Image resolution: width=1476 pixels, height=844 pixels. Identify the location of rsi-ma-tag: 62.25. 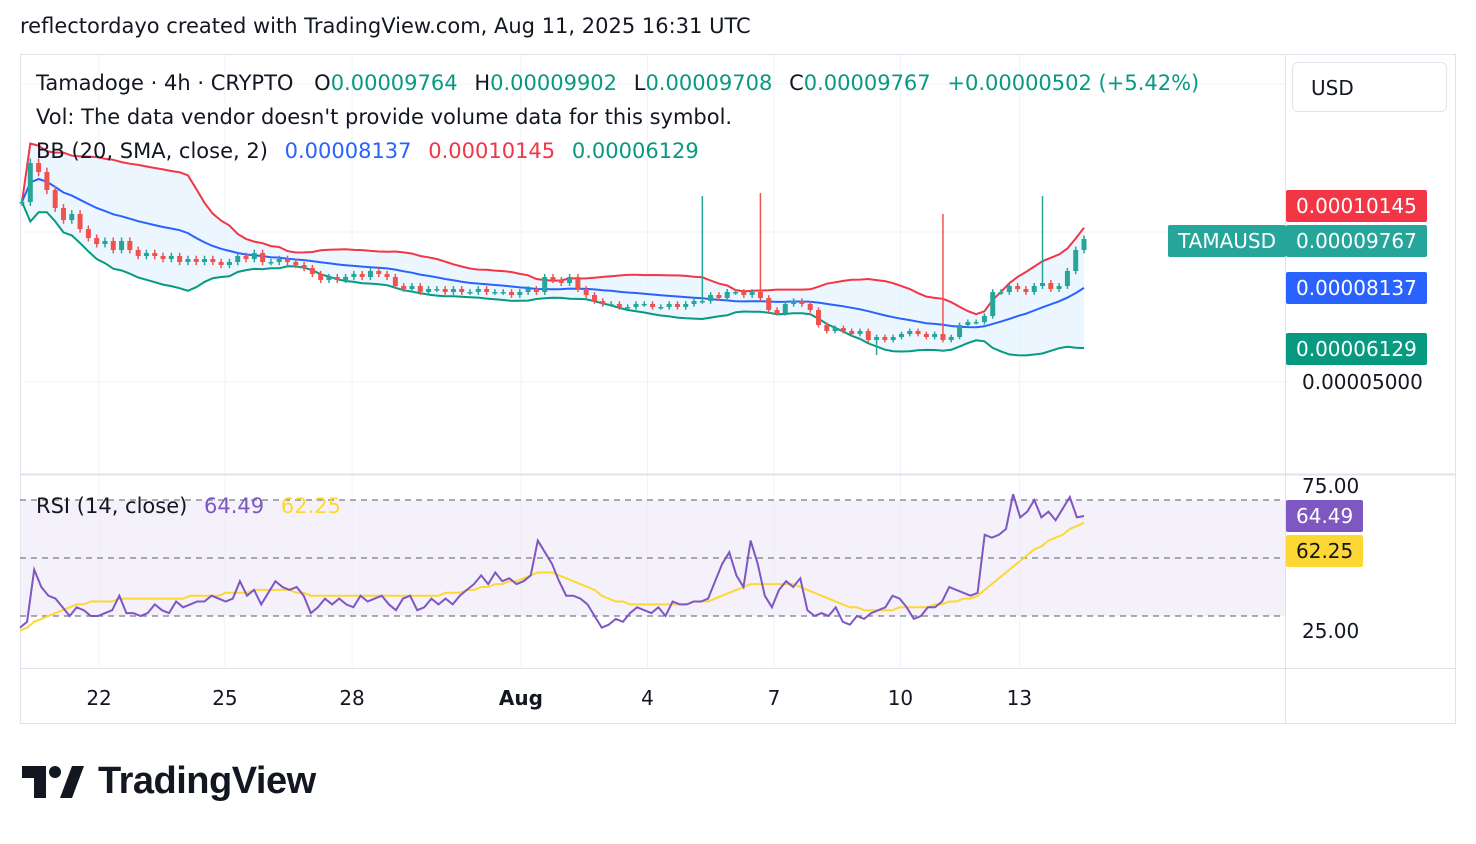
(1325, 551).